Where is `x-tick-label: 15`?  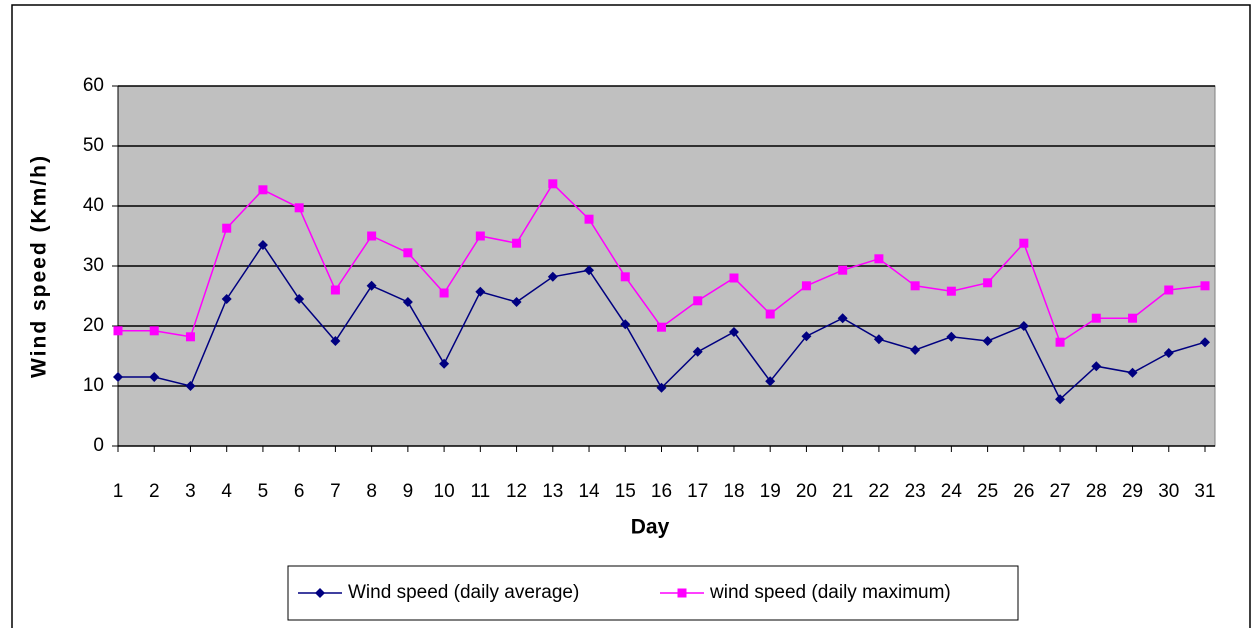 x-tick-label: 15 is located at coordinates (625, 491).